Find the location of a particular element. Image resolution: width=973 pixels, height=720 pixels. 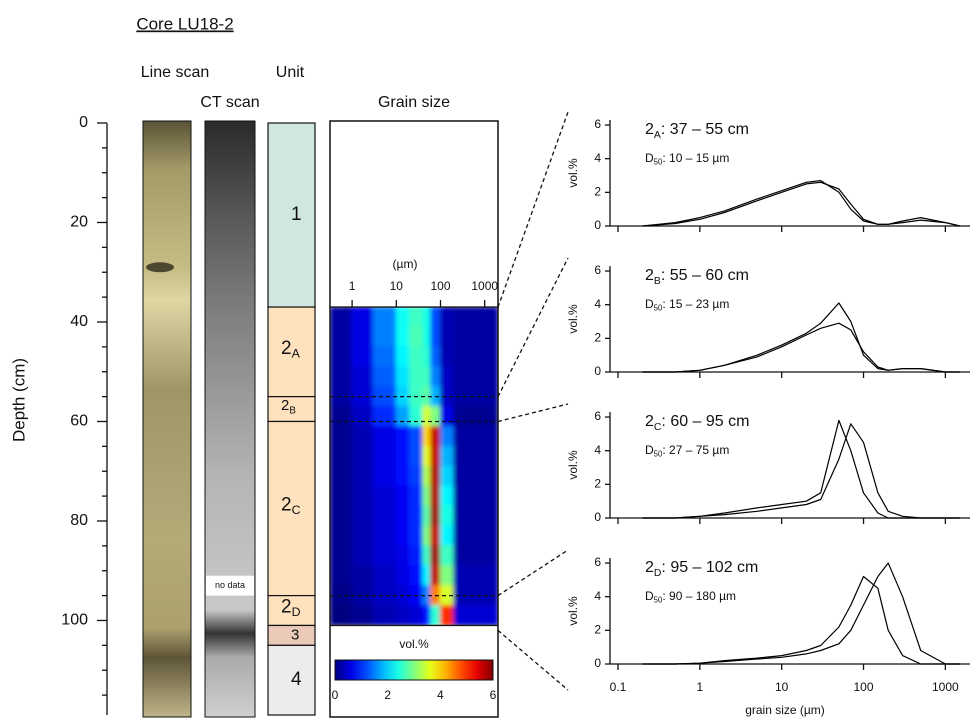

panel-title-sub: C is located at coordinates (658, 427).